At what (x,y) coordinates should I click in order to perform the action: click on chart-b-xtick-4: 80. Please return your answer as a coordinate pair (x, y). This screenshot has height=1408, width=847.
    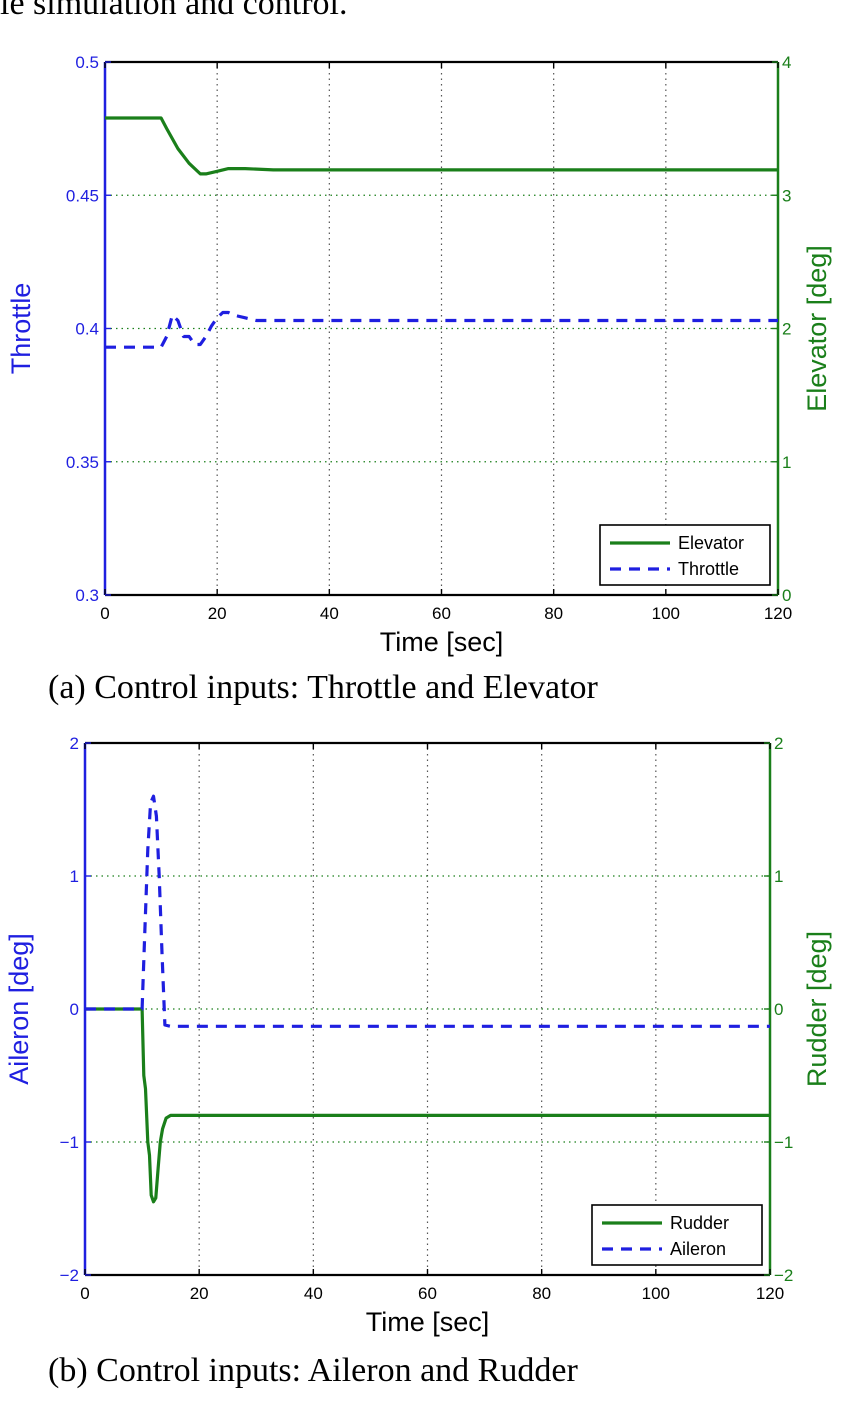
    Looking at the image, I should click on (541, 1293).